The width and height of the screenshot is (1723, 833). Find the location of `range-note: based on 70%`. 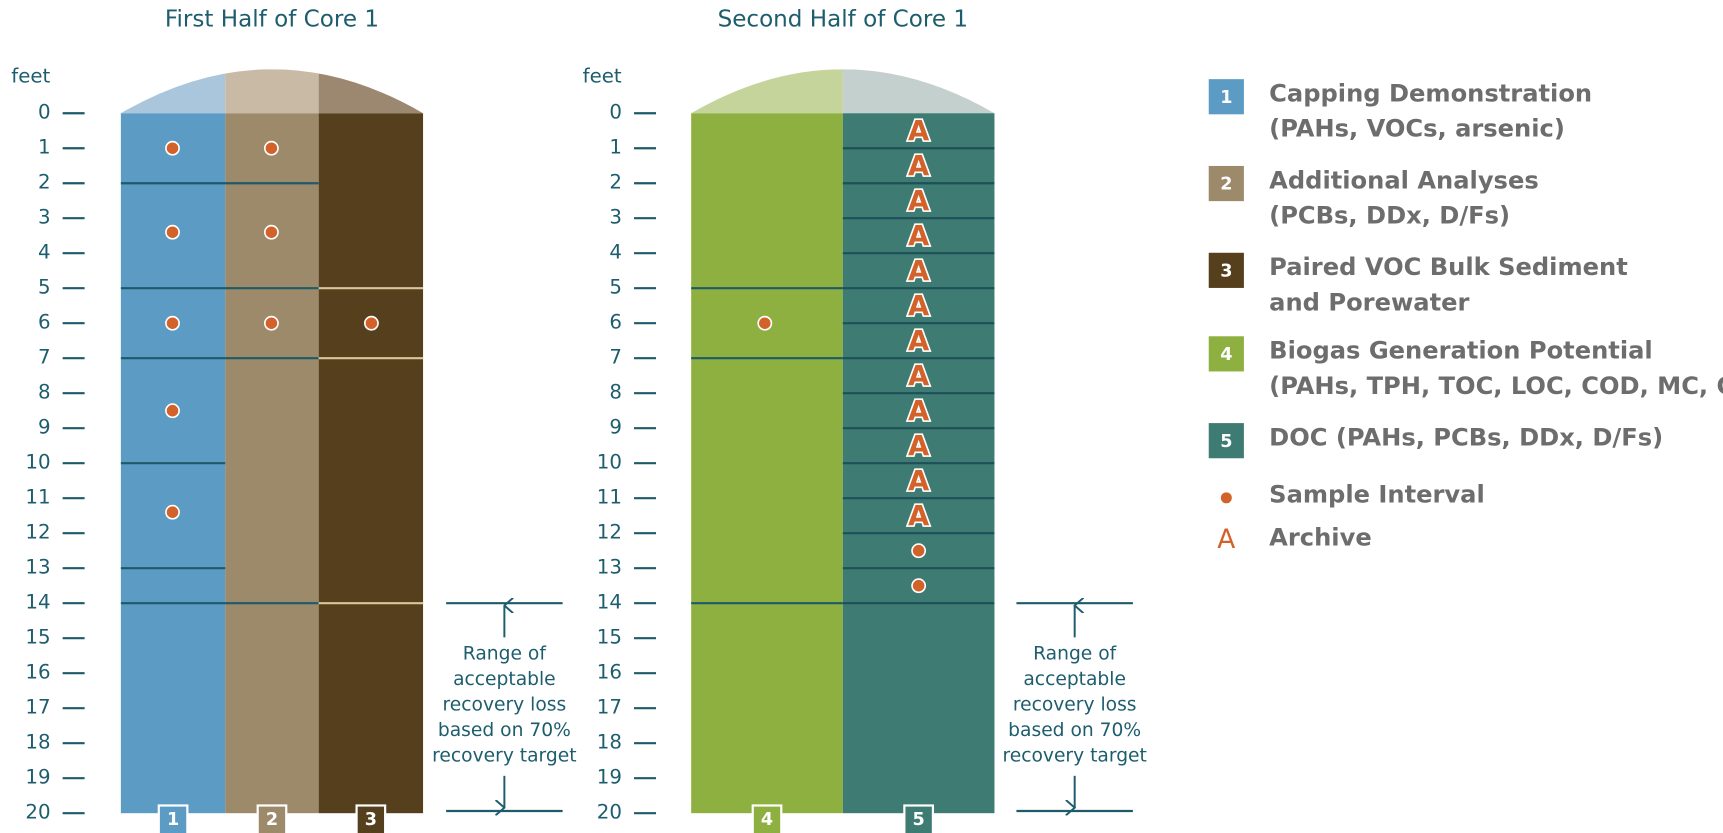

range-note: based on 70% is located at coordinates (1074, 730).